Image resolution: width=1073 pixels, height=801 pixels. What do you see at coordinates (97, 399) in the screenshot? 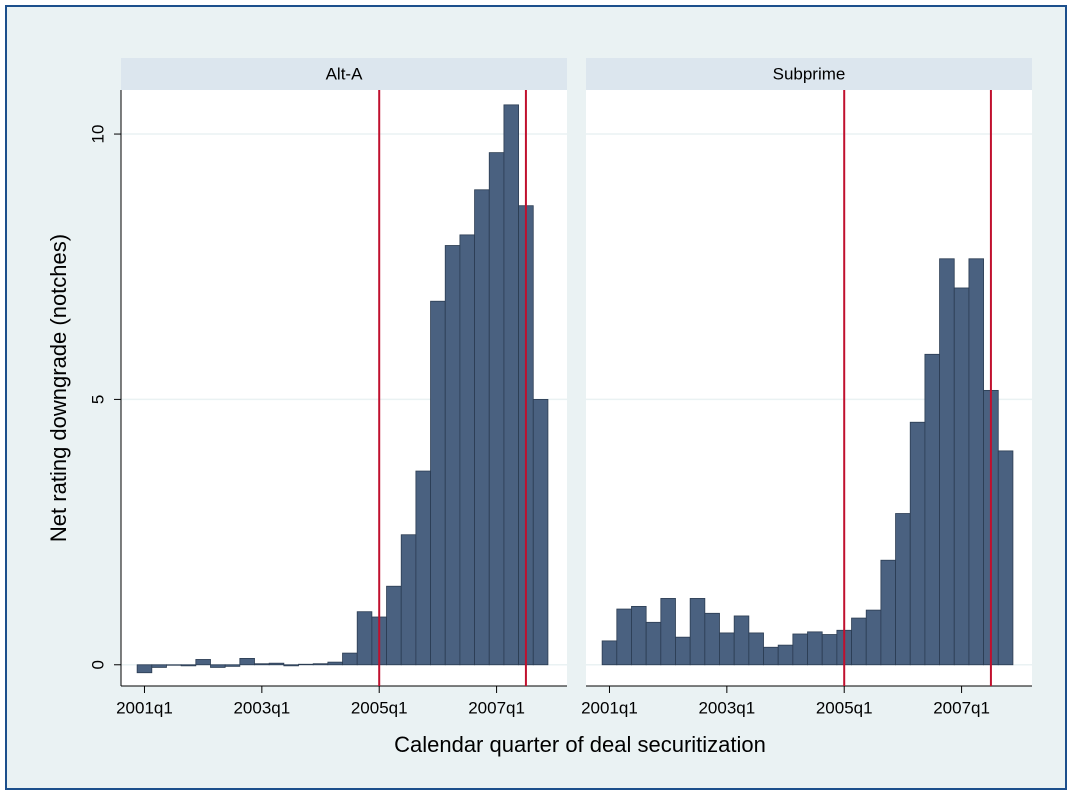
I see `y-tick-label: 5` at bounding box center [97, 399].